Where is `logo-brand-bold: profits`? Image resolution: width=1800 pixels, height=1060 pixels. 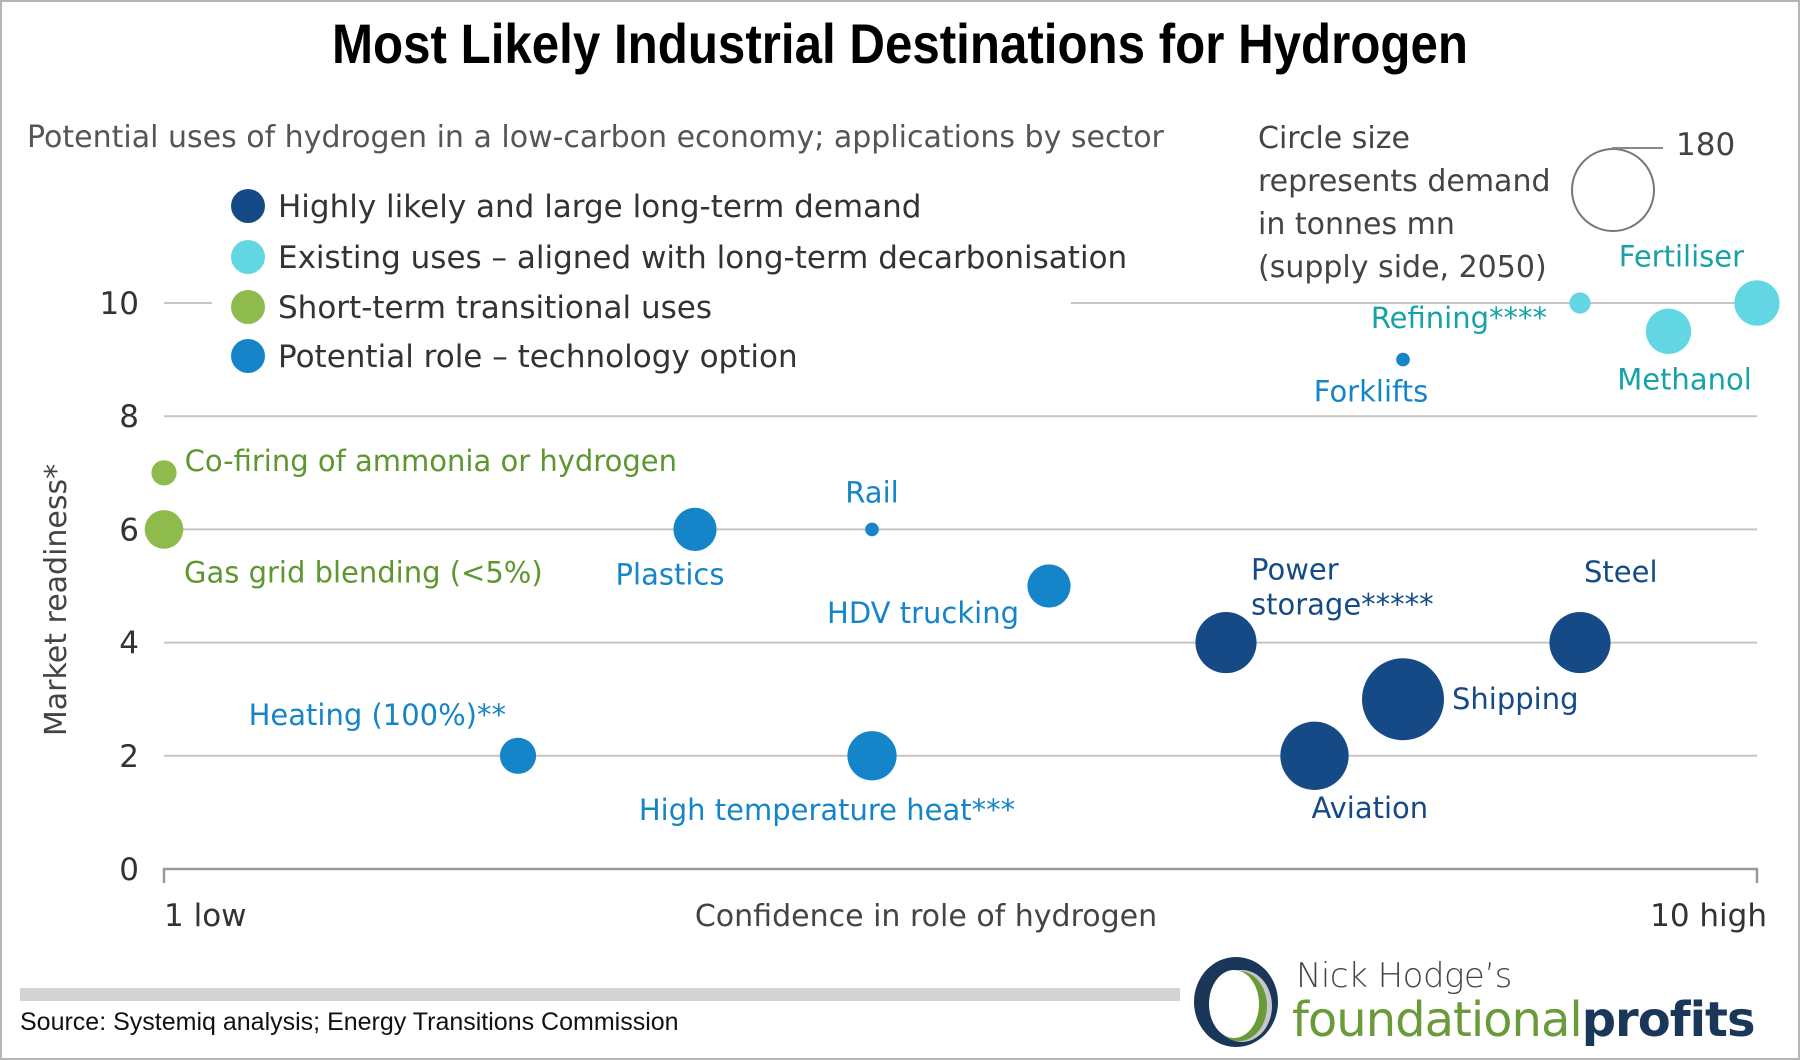
logo-brand-bold: profits is located at coordinates (1668, 1020).